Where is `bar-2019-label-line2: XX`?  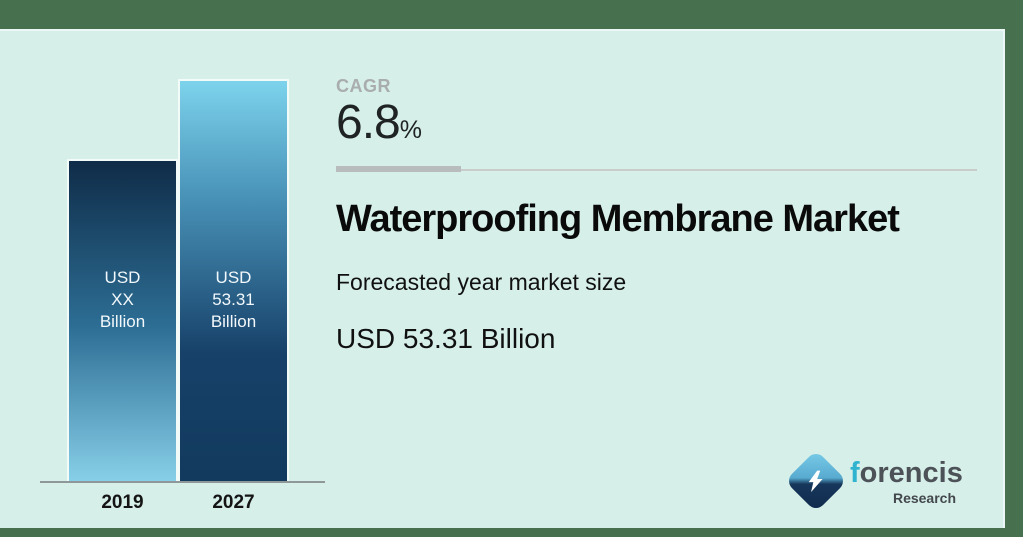
bar-2019-label-line2: XX is located at coordinates (122, 299).